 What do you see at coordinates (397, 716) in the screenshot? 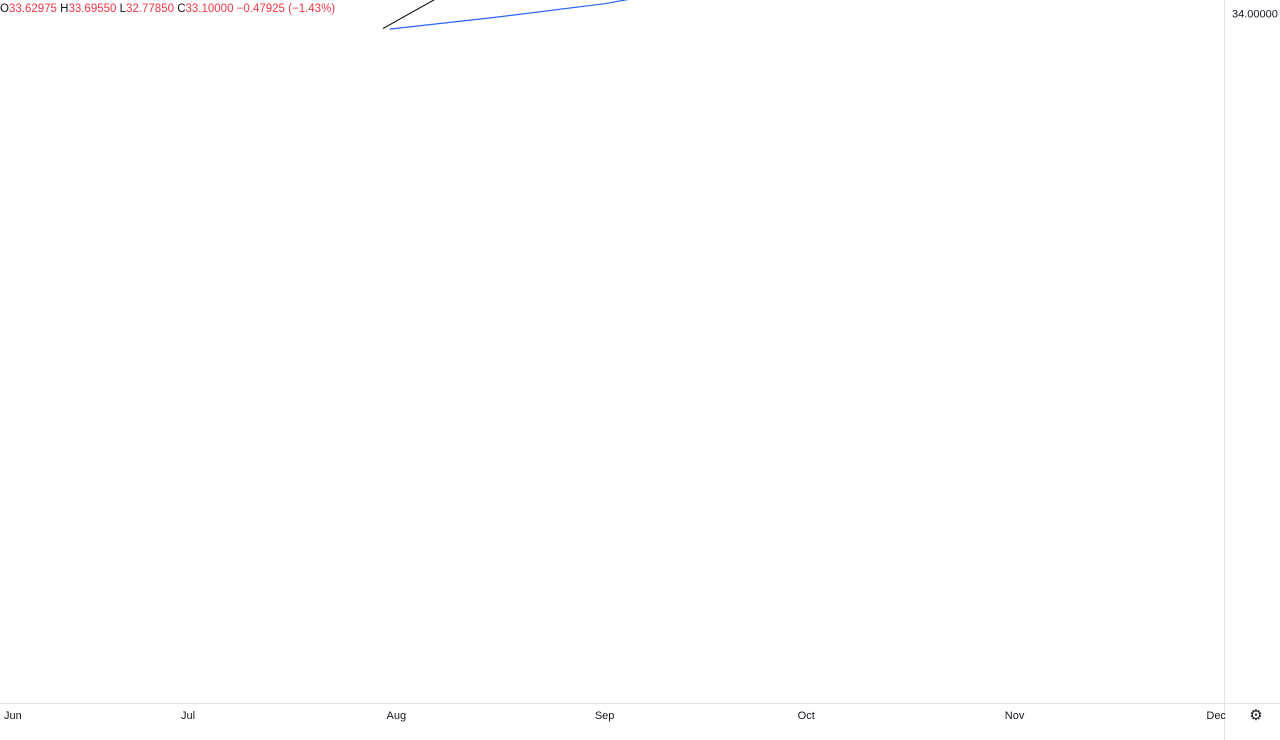
I see `x-tick-label: Aug` at bounding box center [397, 716].